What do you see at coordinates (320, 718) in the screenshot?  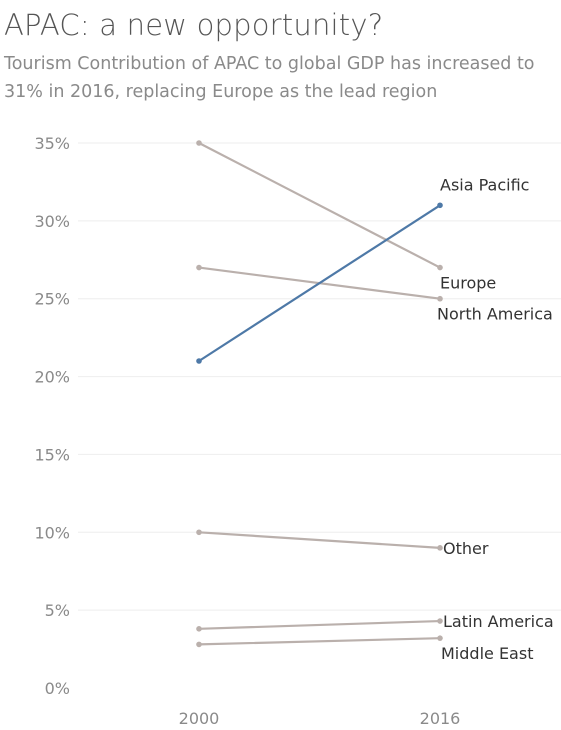 I see `x-axis-ticks: 2000 2016` at bounding box center [320, 718].